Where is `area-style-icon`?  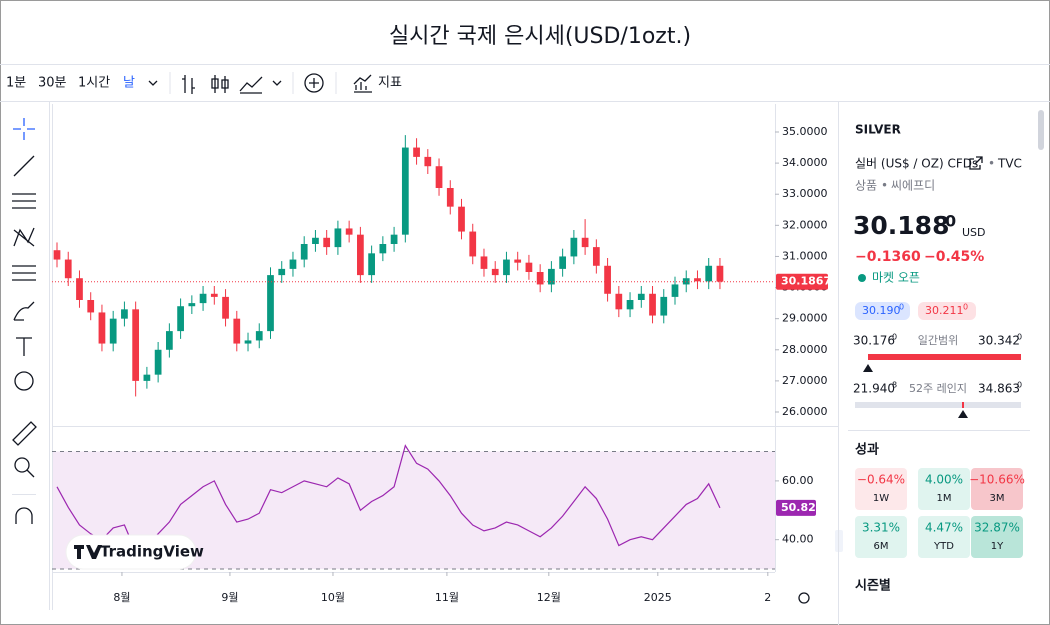
area-style-icon is located at coordinates (251, 85).